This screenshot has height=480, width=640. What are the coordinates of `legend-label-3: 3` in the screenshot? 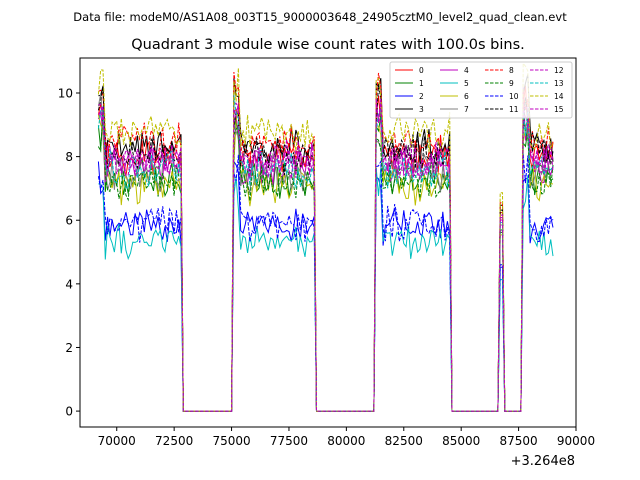 It's located at (421, 109).